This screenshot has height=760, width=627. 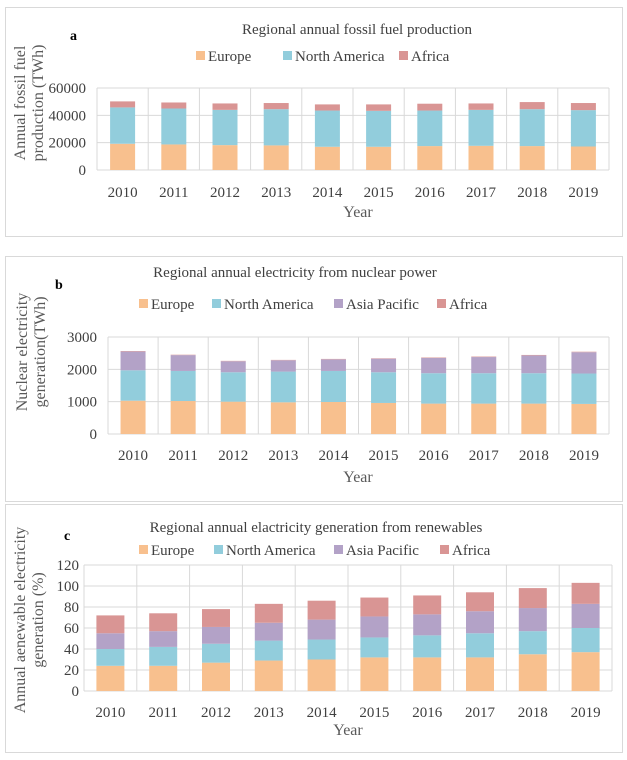 What do you see at coordinates (133, 361) in the screenshot?
I see `bar-asia-pacific-2010` at bounding box center [133, 361].